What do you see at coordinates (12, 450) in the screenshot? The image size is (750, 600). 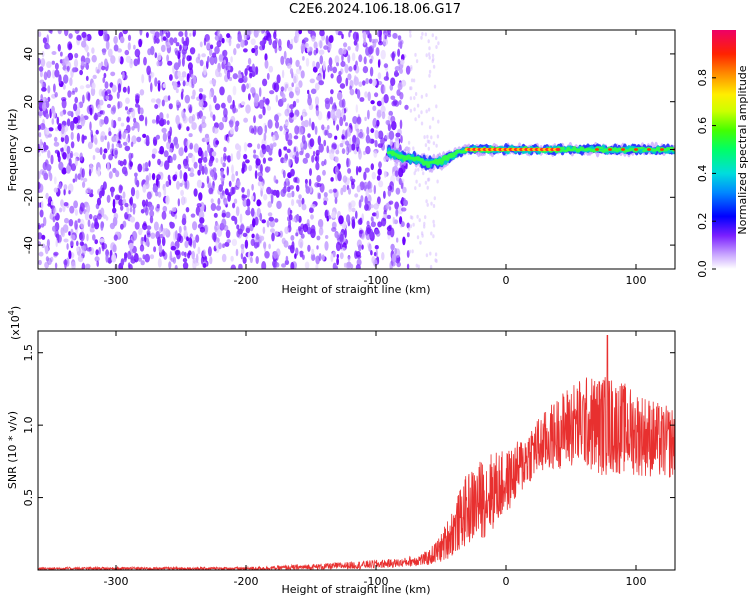 I see `snr-y-label: SNR (10 * v/v)` at bounding box center [12, 450].